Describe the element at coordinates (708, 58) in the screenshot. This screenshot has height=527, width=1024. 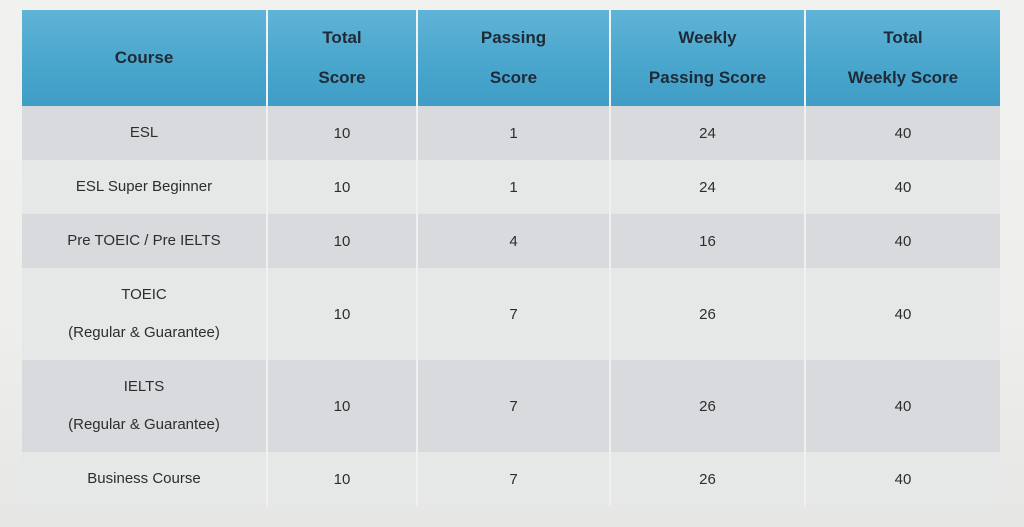
I see `header-weekly-passing-score: Weekly Passing Score` at that location.